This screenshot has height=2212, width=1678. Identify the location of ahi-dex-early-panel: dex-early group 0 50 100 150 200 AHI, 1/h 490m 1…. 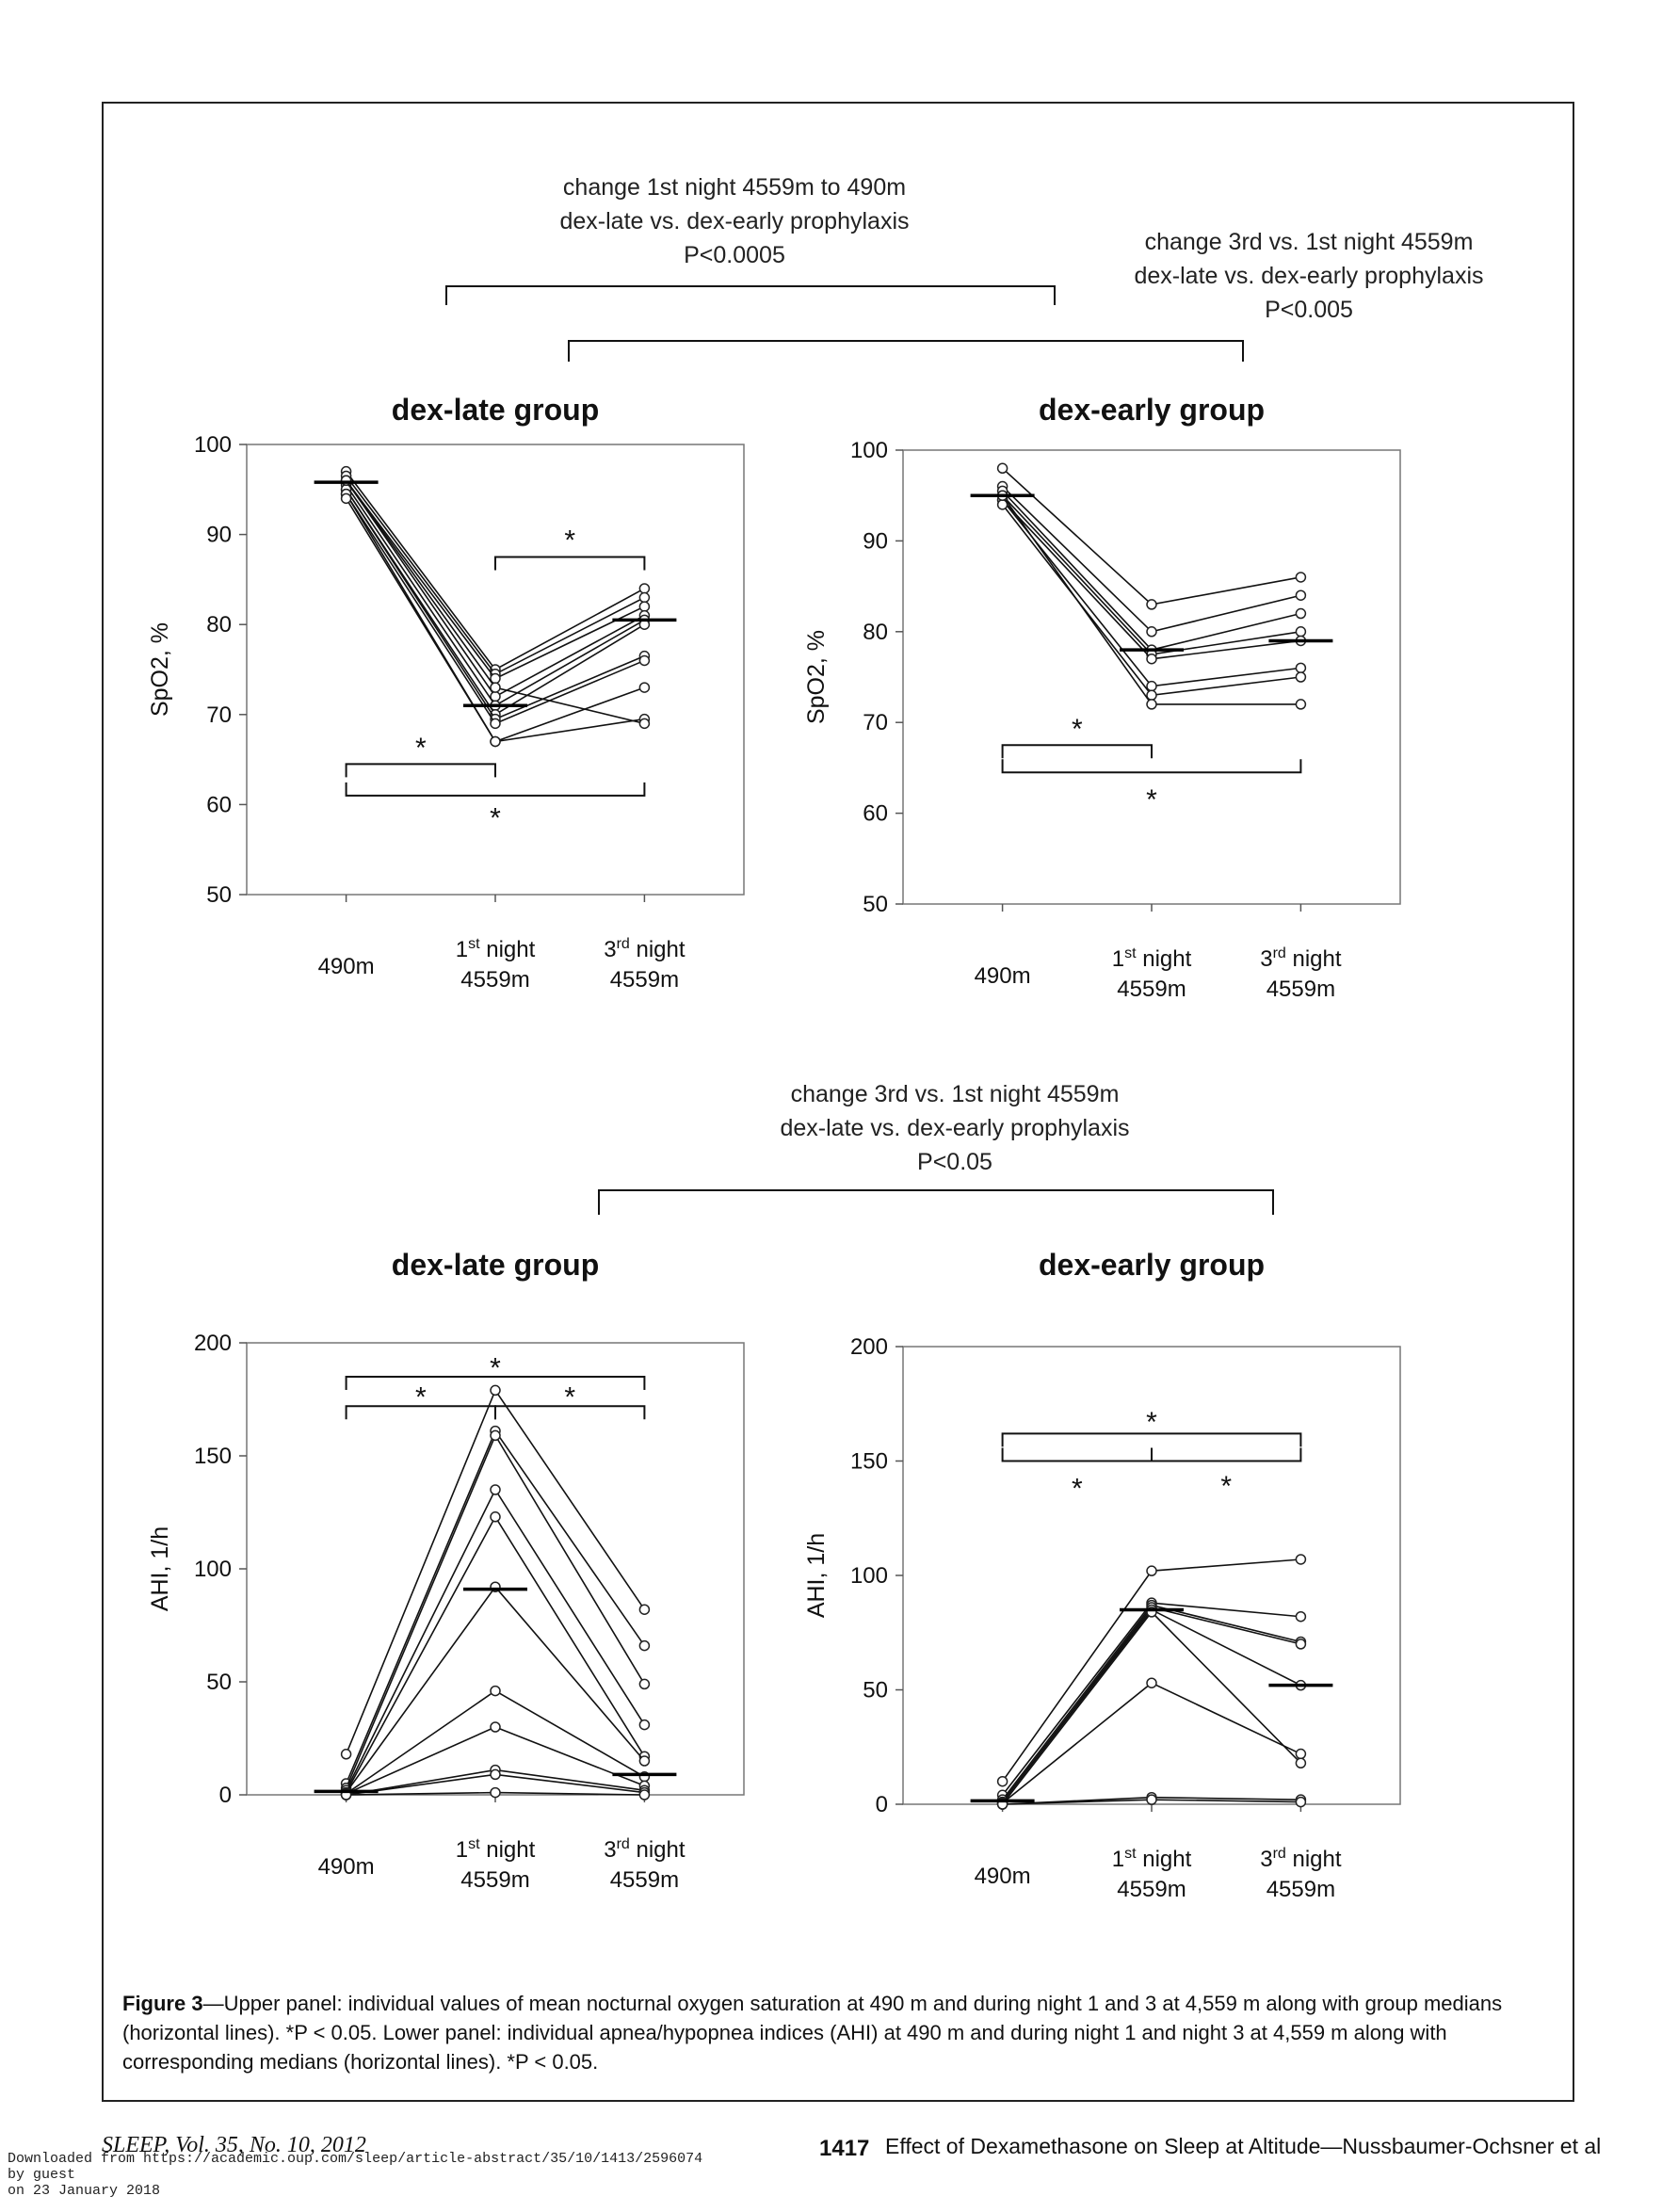
(1102, 1575).